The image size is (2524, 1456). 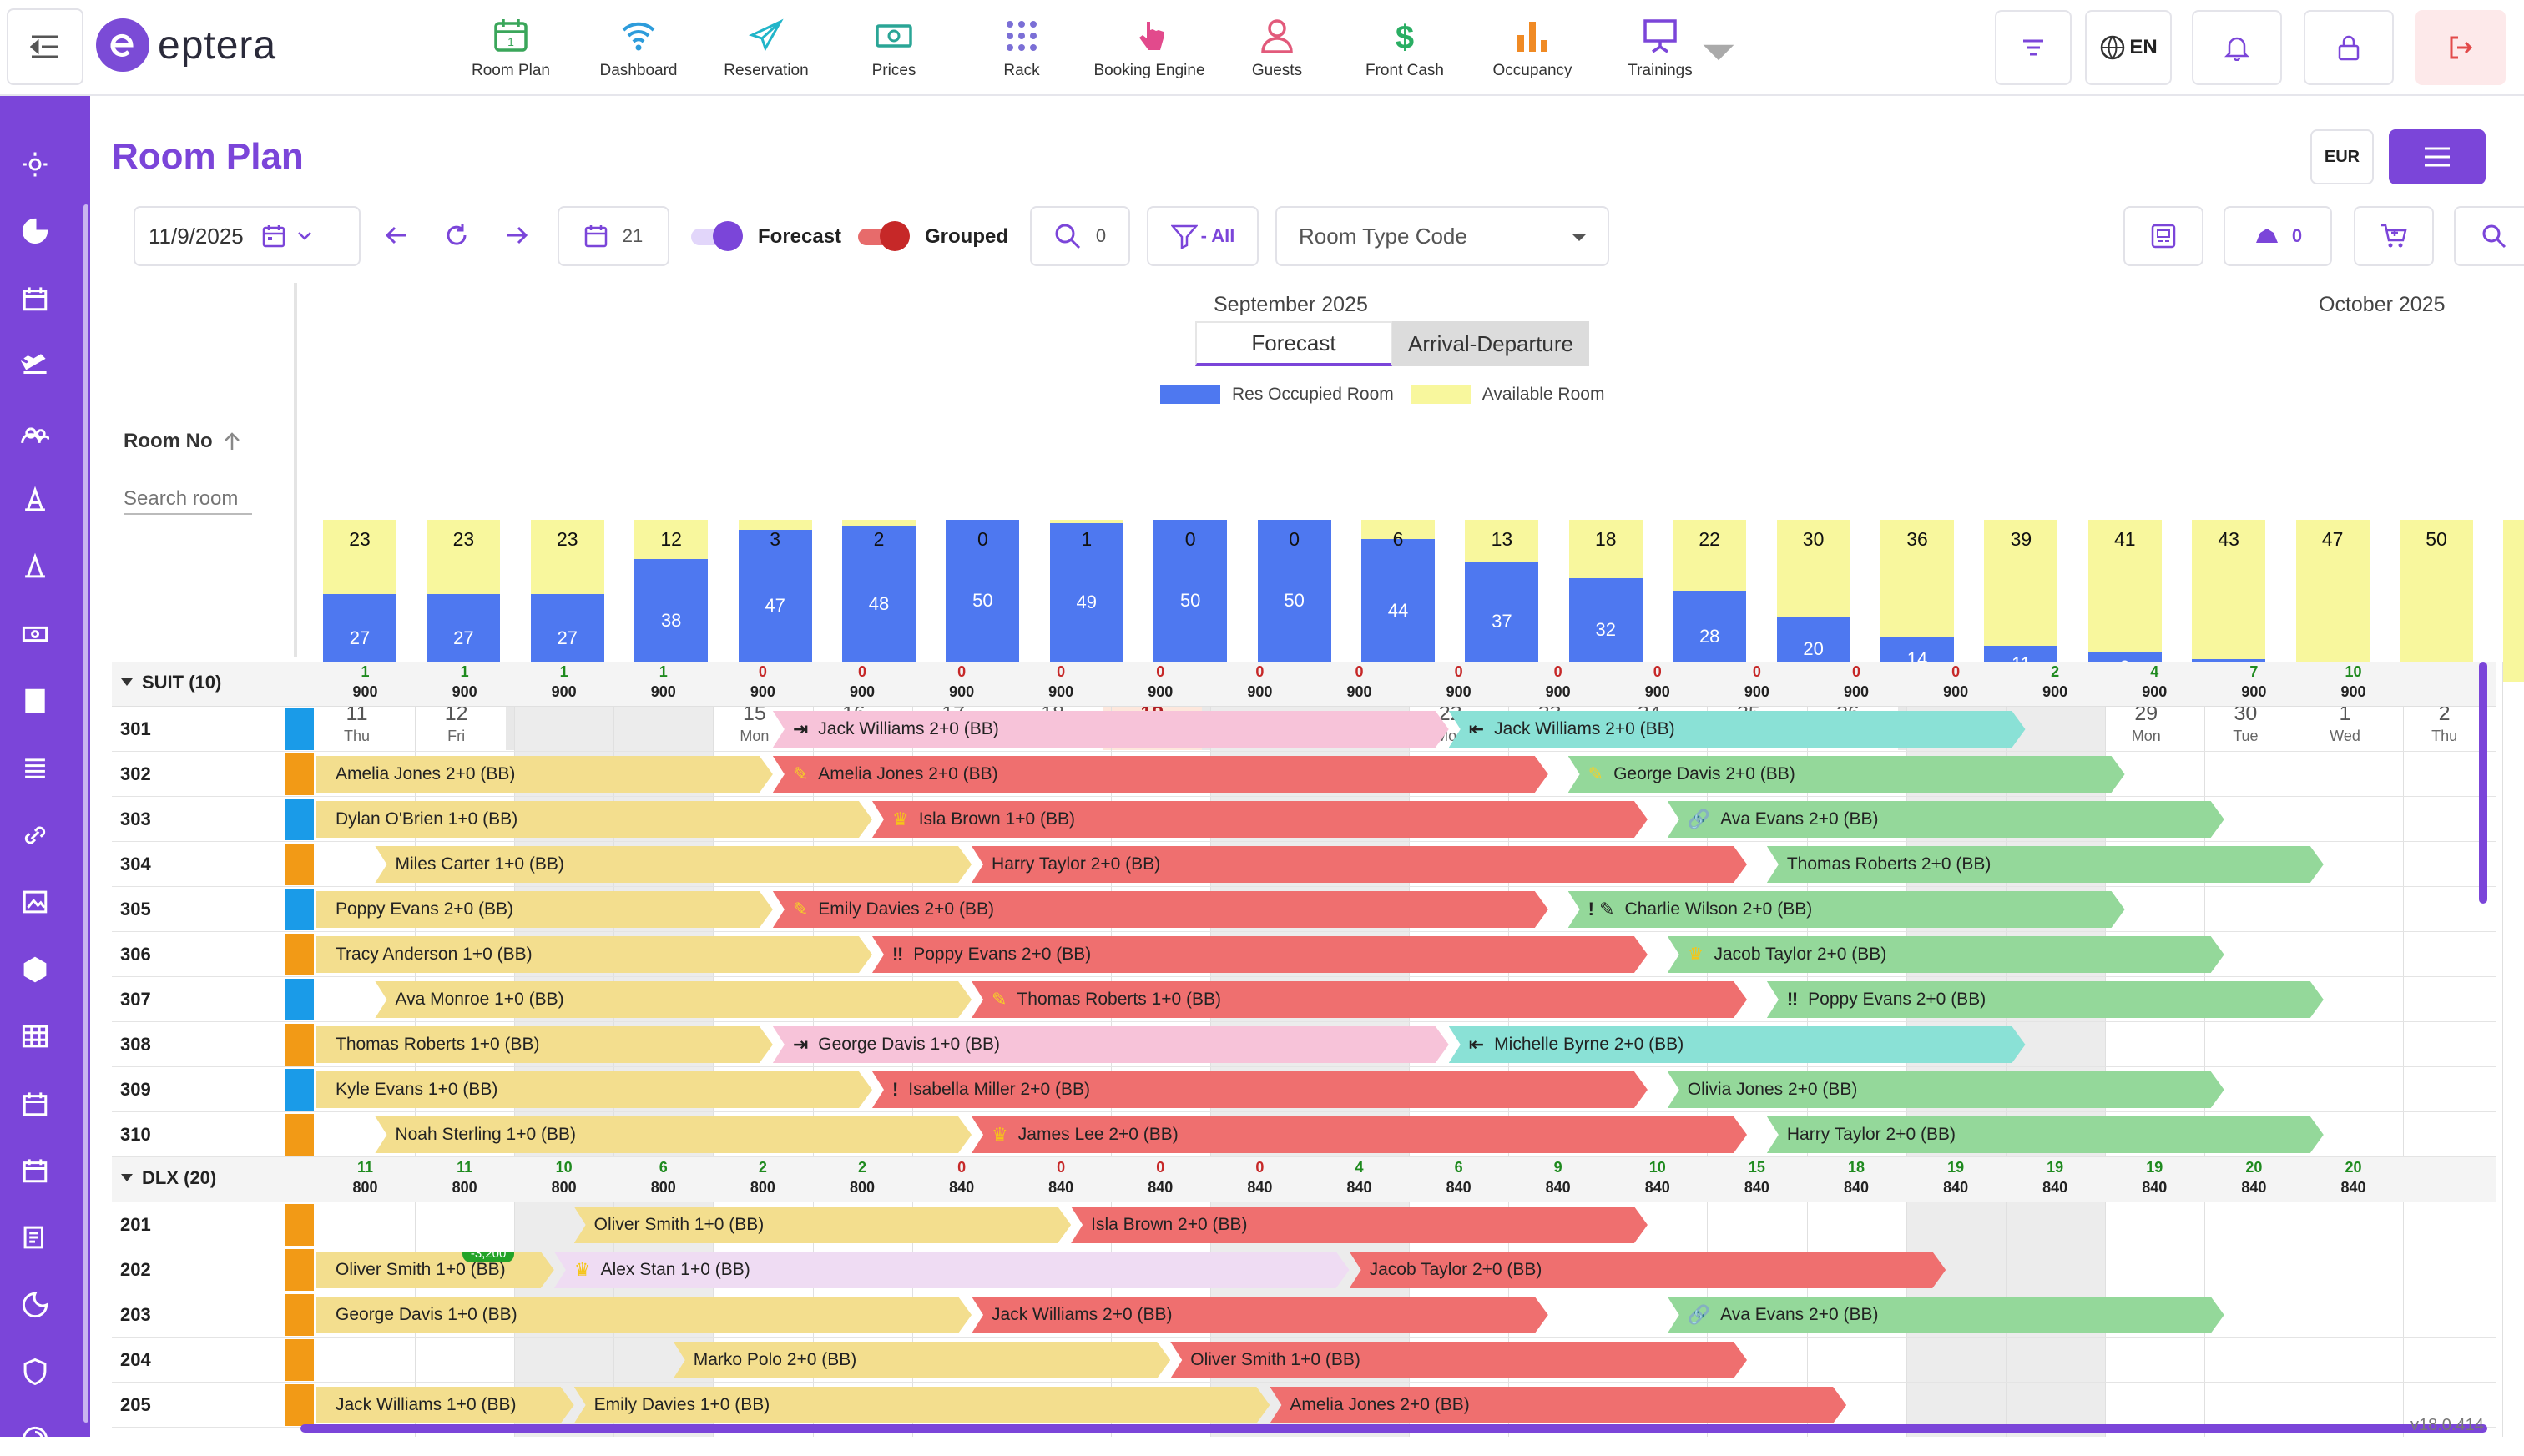 I want to click on reservation-bar: Kyle Evans 1+0 (BB), so click(x=594, y=1089).